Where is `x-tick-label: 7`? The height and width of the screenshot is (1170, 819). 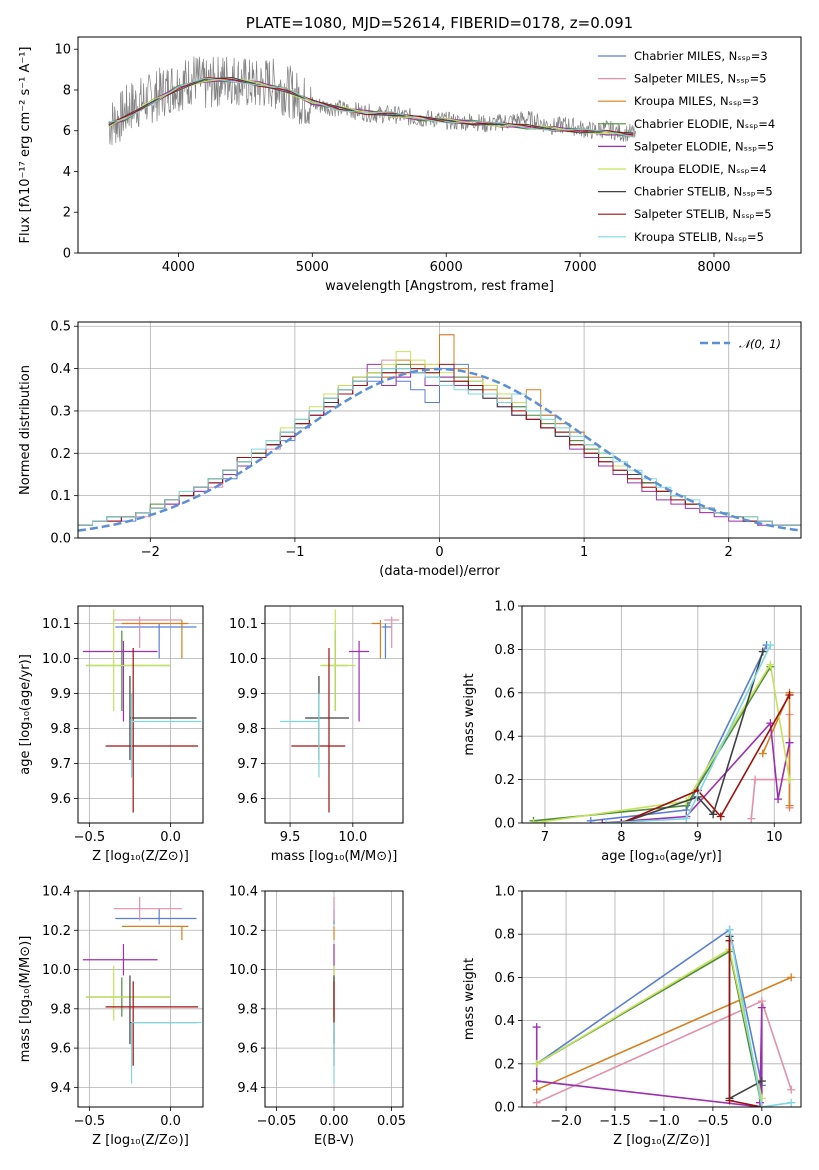 x-tick-label: 7 is located at coordinates (545, 837).